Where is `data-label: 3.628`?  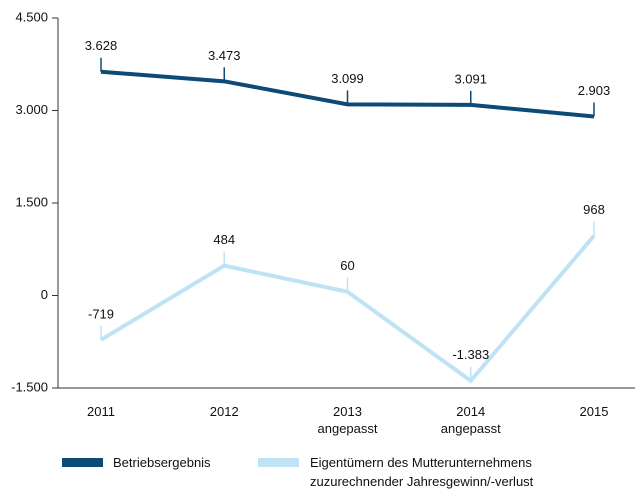
data-label: 3.628 is located at coordinates (101, 45).